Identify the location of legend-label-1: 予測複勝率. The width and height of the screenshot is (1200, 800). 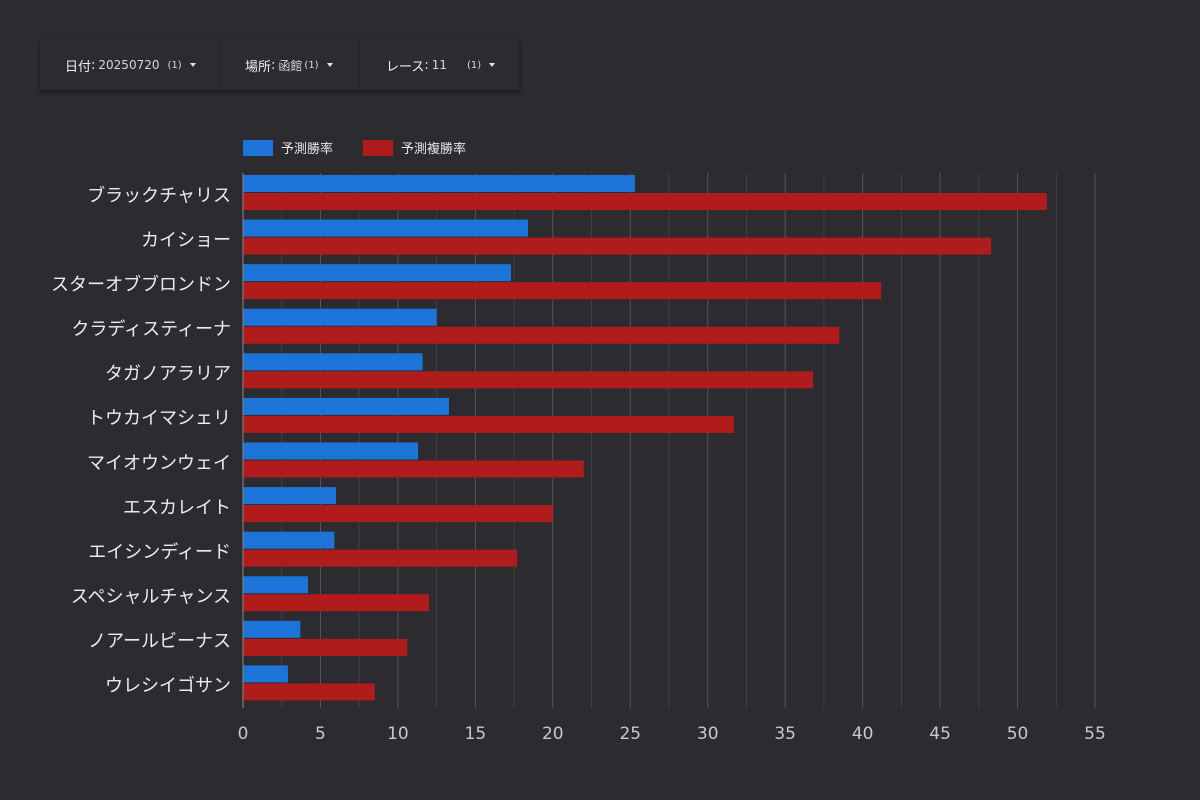
(433, 149).